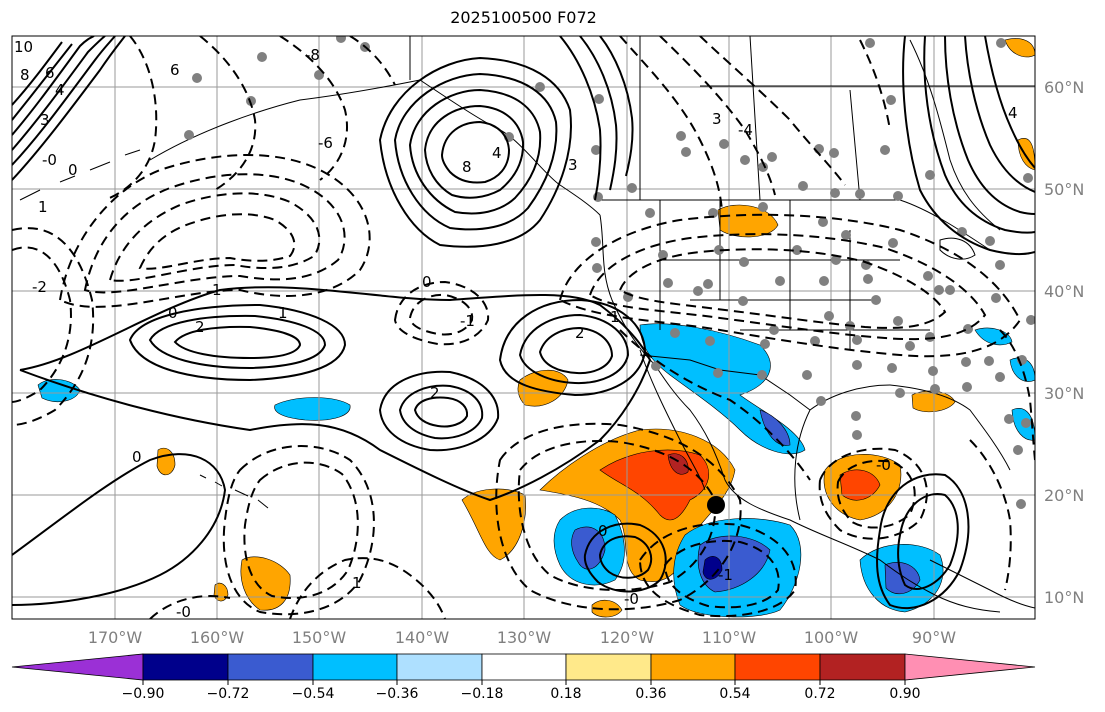 The height and width of the screenshot is (712, 1105). Describe the element at coordinates (200, 327) in the screenshot. I see `contour-label: 2` at that location.